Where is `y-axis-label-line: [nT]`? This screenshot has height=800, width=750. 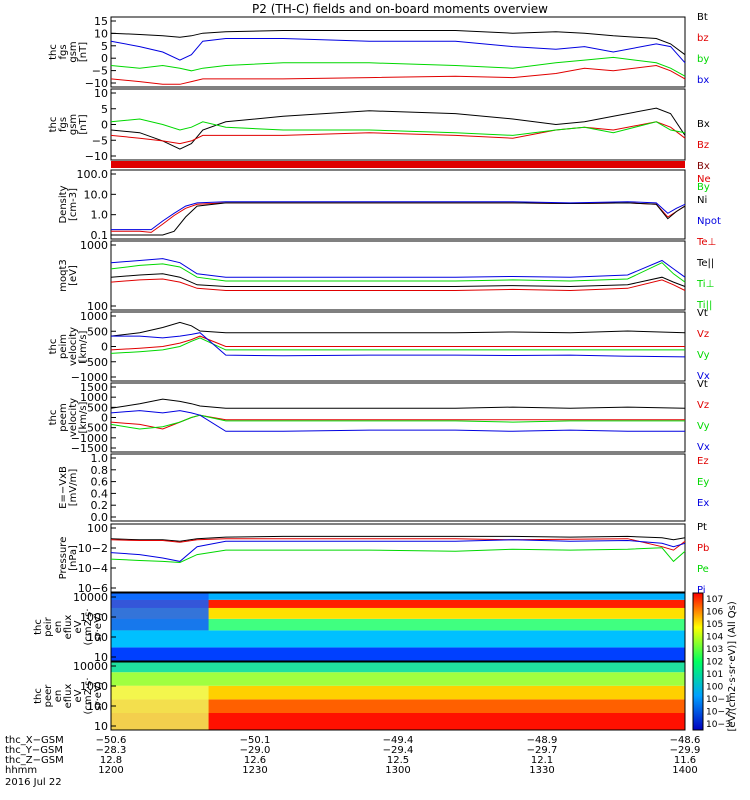 y-axis-label-line: [nT] is located at coordinates (83, 124).